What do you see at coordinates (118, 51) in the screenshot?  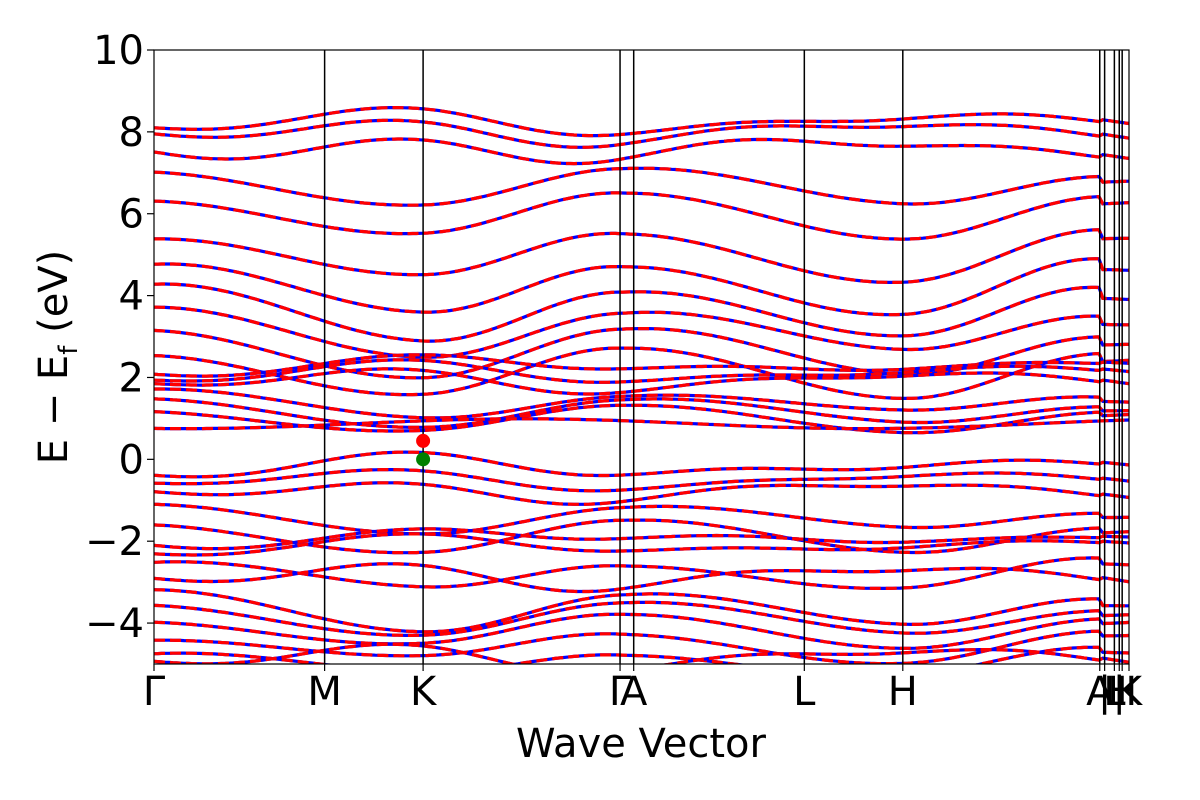 I see `y-tick-label: 10` at bounding box center [118, 51].